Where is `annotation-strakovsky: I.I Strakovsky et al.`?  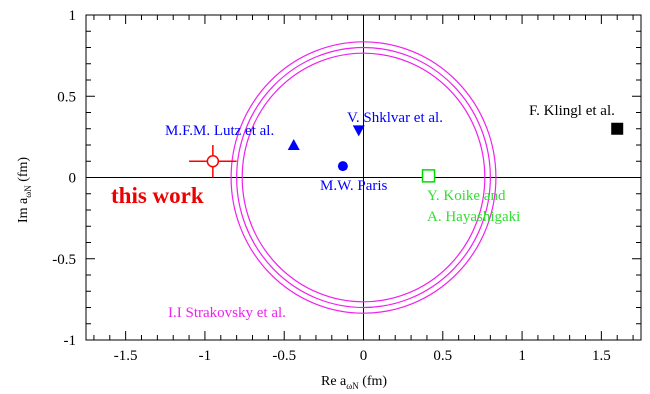 annotation-strakovsky: I.I Strakovsky et al. is located at coordinates (227, 313).